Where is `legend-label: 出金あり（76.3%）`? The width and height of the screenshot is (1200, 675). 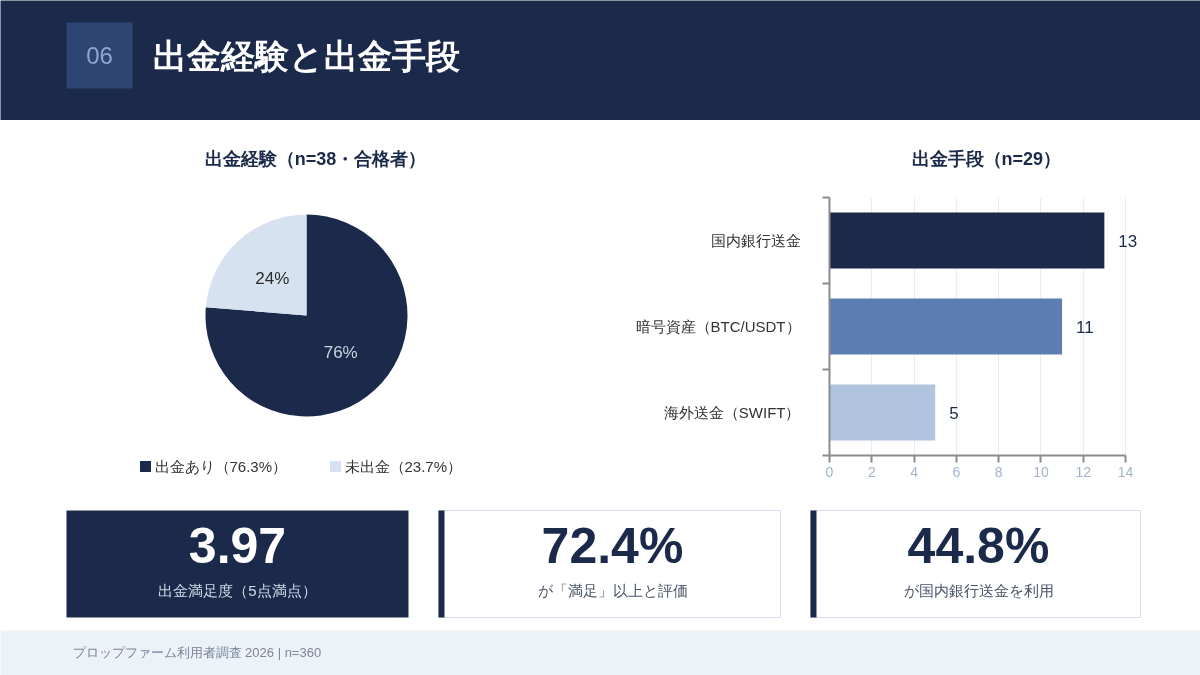
legend-label: 出金あり（76.3%） is located at coordinates (221, 466).